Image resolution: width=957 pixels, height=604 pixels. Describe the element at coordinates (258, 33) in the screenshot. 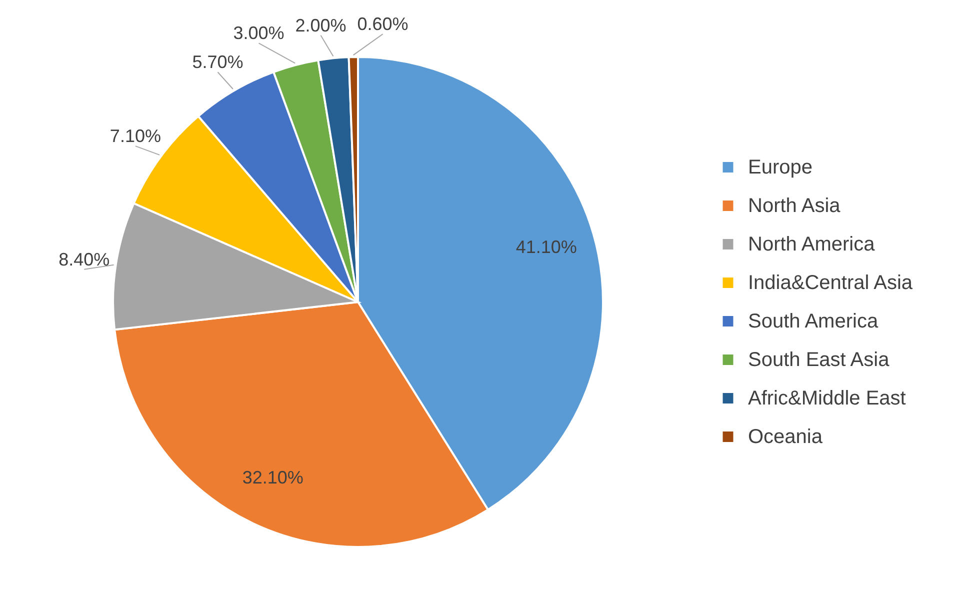

I see `data-label: 3.00%` at that location.